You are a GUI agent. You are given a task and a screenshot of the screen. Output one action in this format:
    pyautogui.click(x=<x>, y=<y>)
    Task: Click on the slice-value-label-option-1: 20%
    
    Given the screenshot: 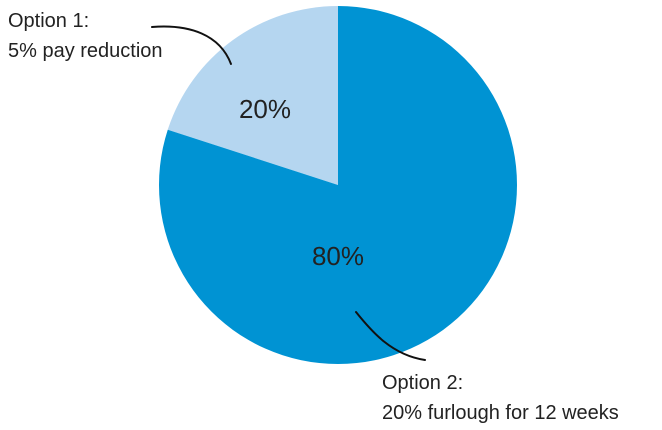 What is the action you would take?
    pyautogui.click(x=265, y=109)
    